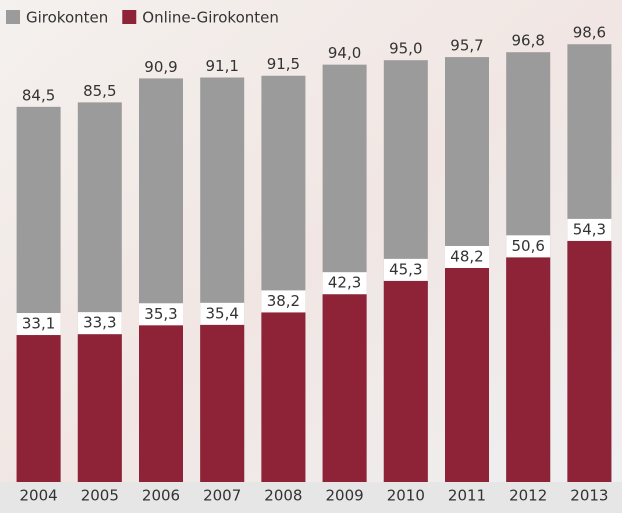 The height and width of the screenshot is (513, 622). Describe the element at coordinates (528, 496) in the screenshot. I see `x-tick-label: 2012` at that location.